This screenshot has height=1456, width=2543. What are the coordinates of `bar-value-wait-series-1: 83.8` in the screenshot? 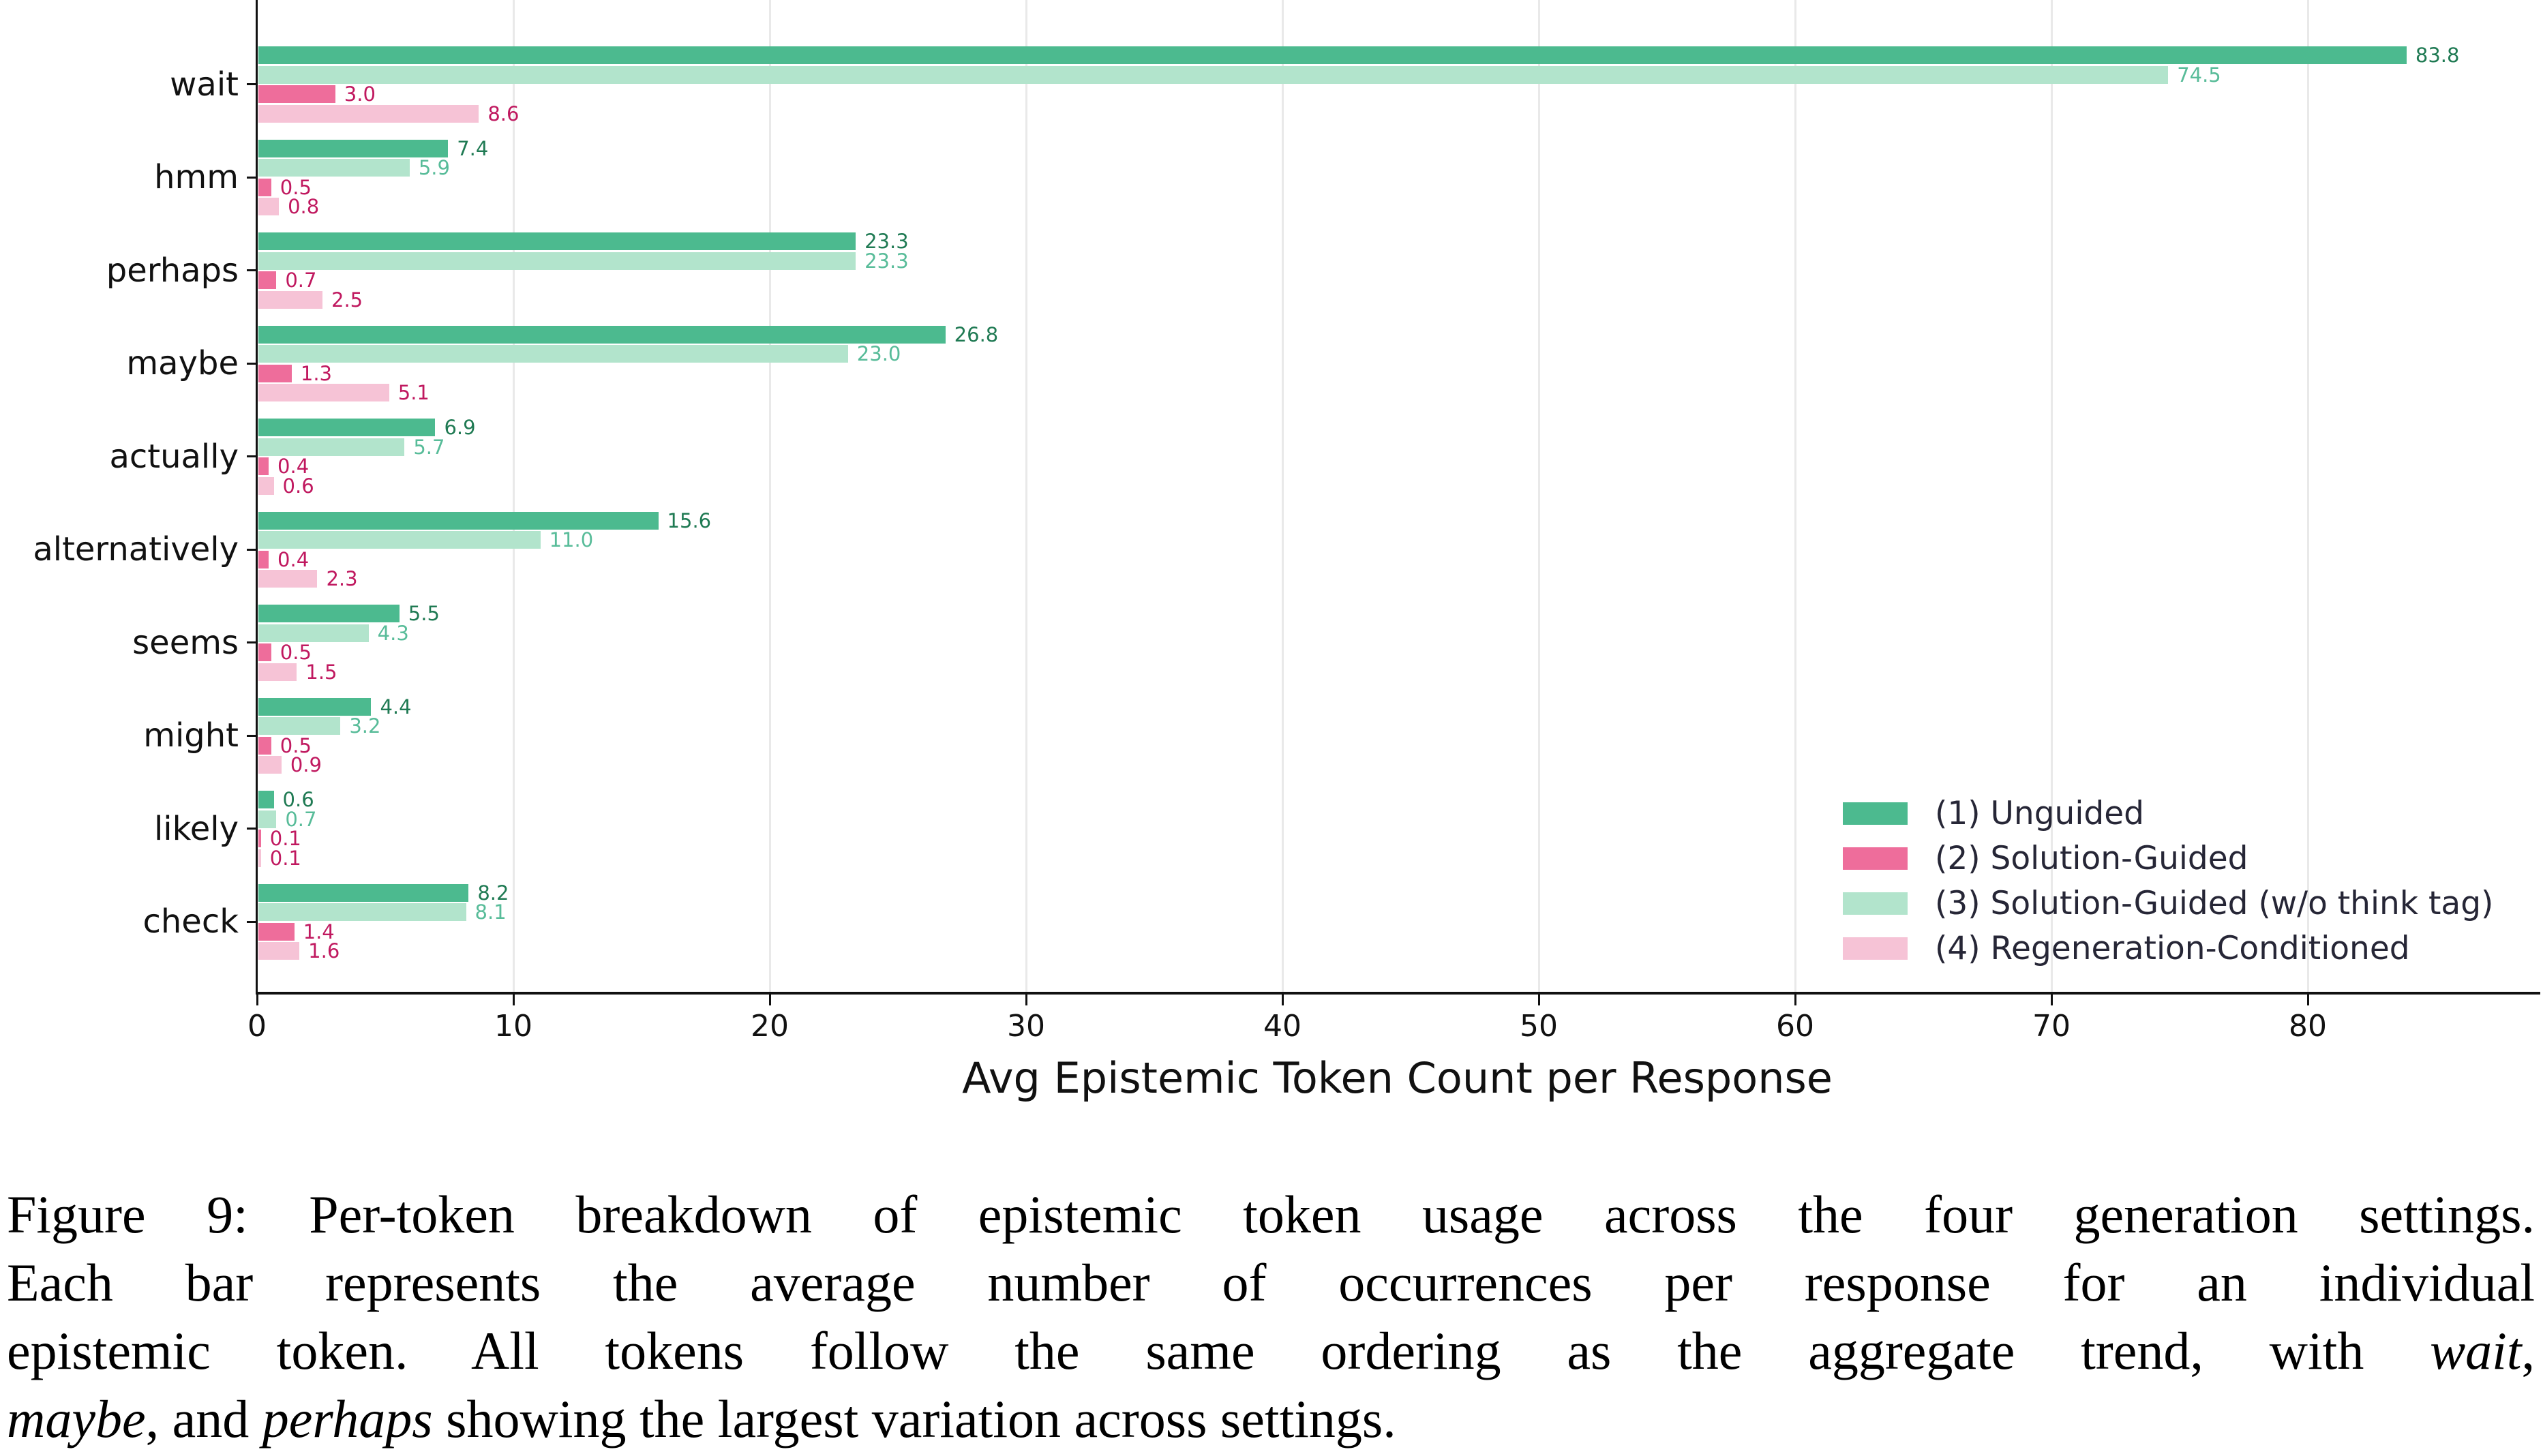 It's located at (2437, 55).